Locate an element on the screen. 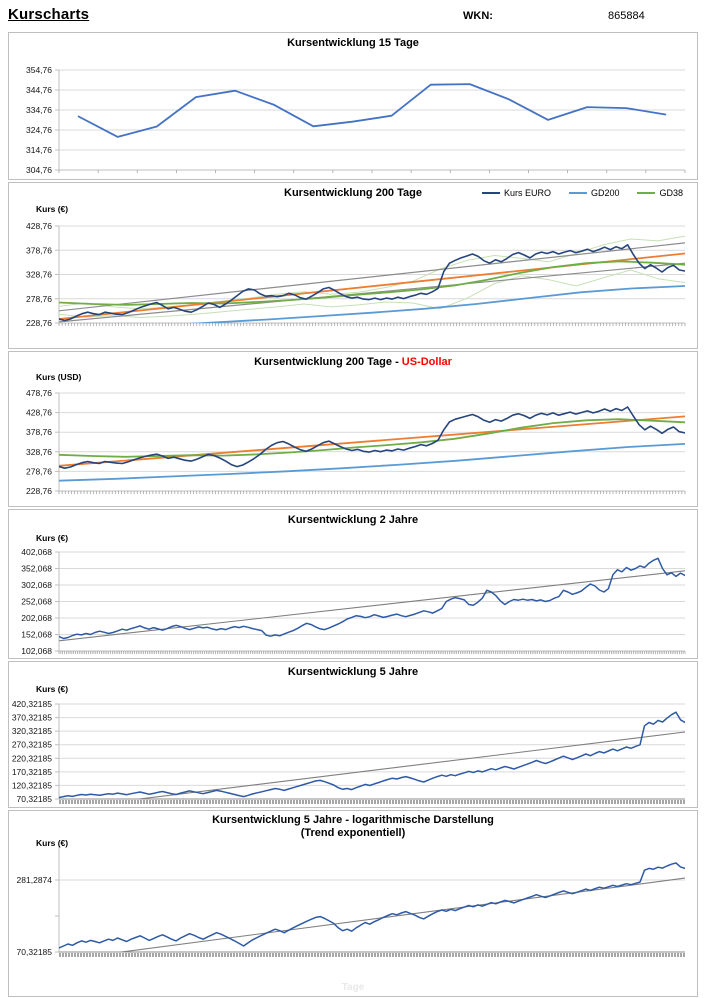  svg-text: 334,76 is located at coordinates (39, 110).